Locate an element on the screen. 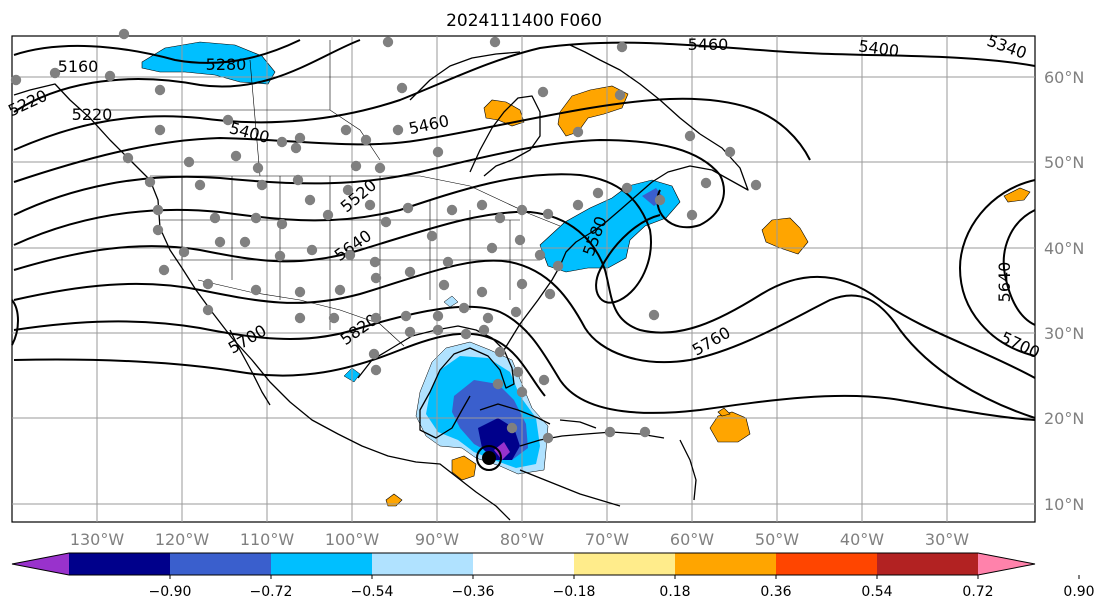  lat-tick-label: 50°N is located at coordinates (1064, 162).